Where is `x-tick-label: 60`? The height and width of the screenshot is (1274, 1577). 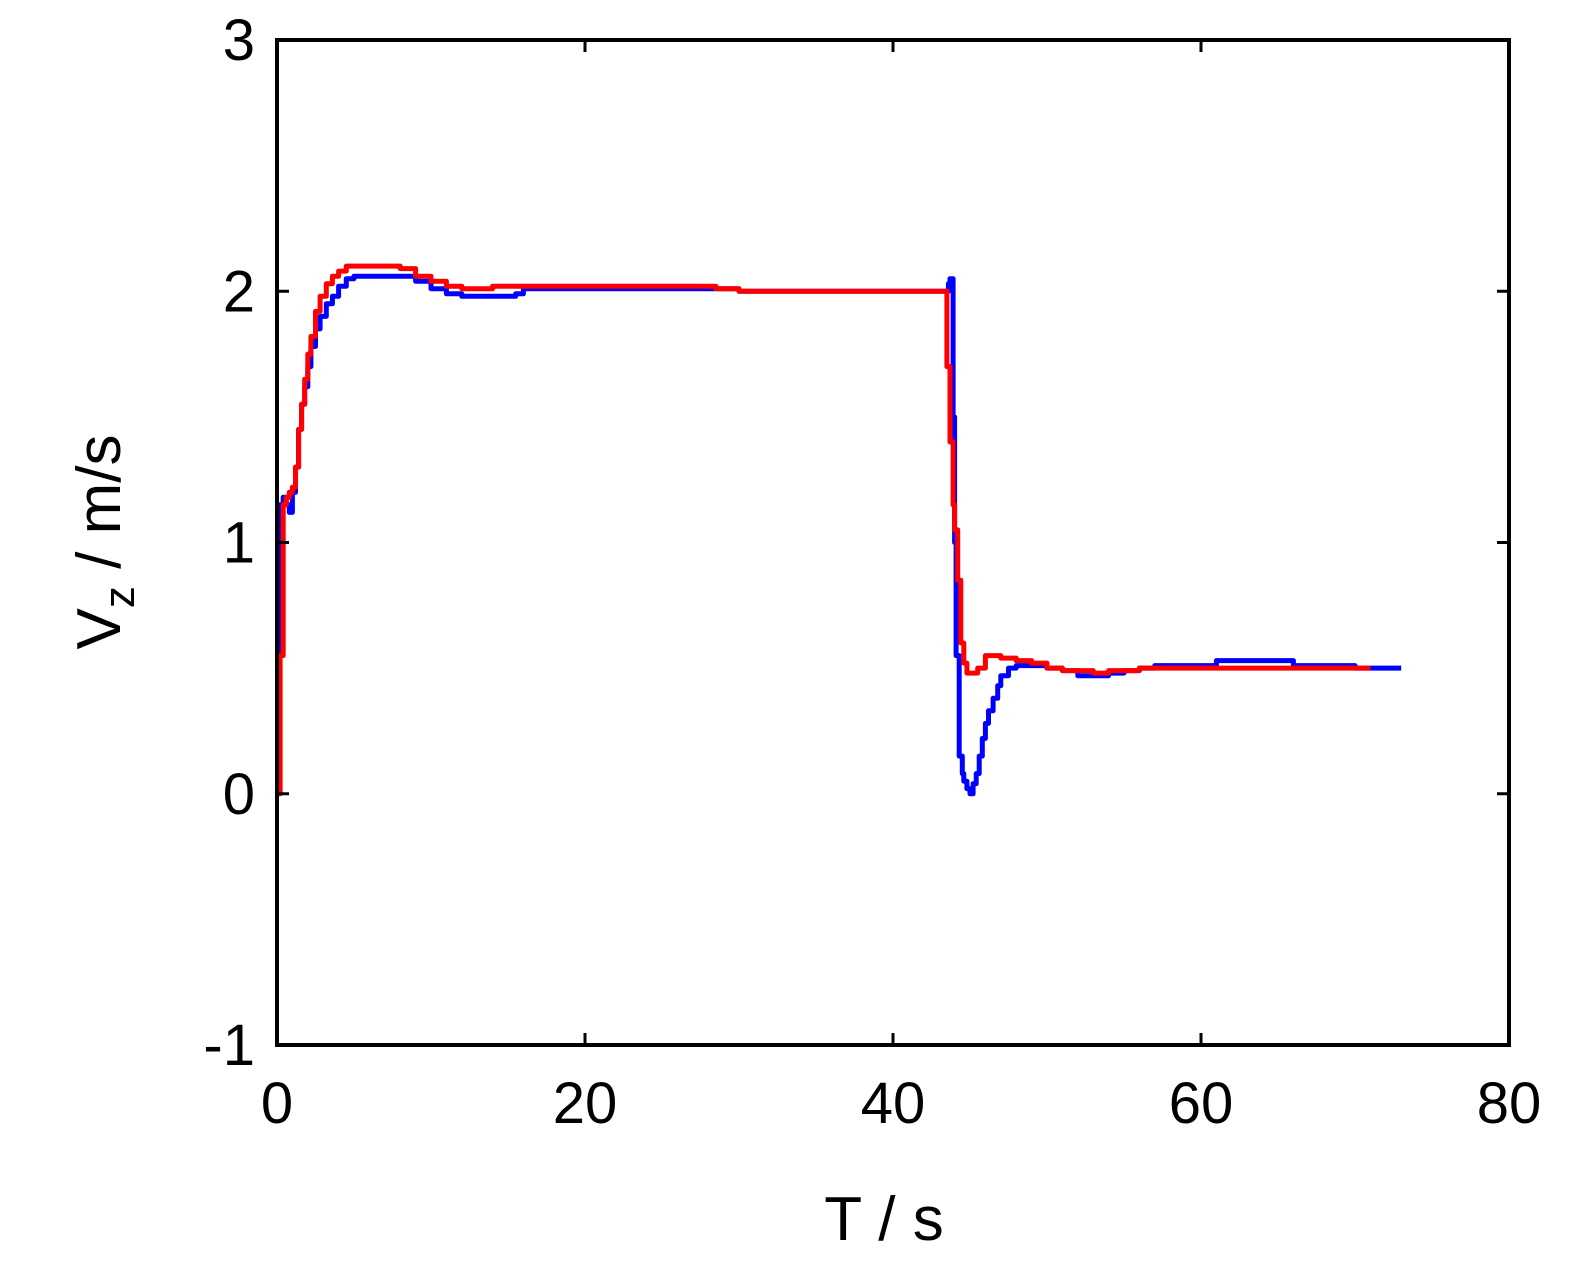
x-tick-label: 60 is located at coordinates (1201, 1103).